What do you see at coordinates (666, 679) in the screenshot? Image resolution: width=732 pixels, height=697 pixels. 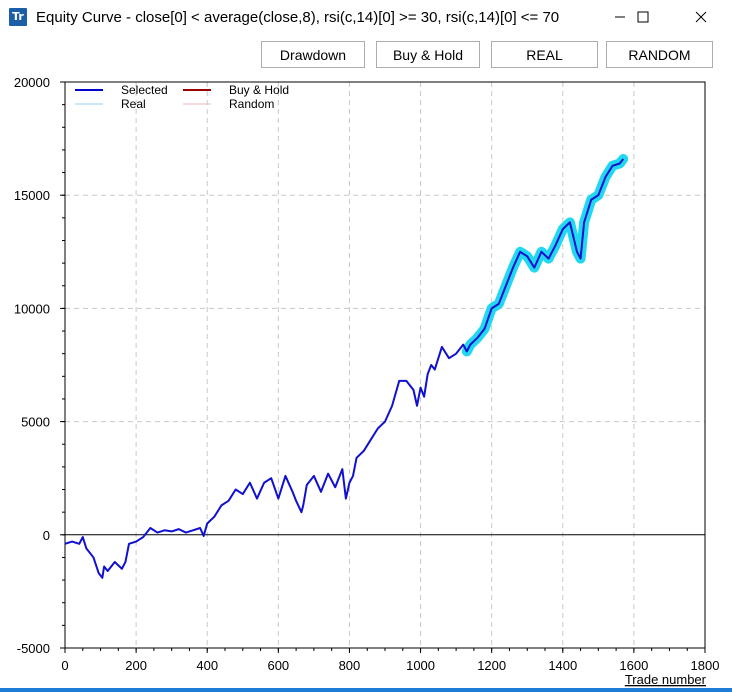 I see `x-axis-label: Trade number` at bounding box center [666, 679].